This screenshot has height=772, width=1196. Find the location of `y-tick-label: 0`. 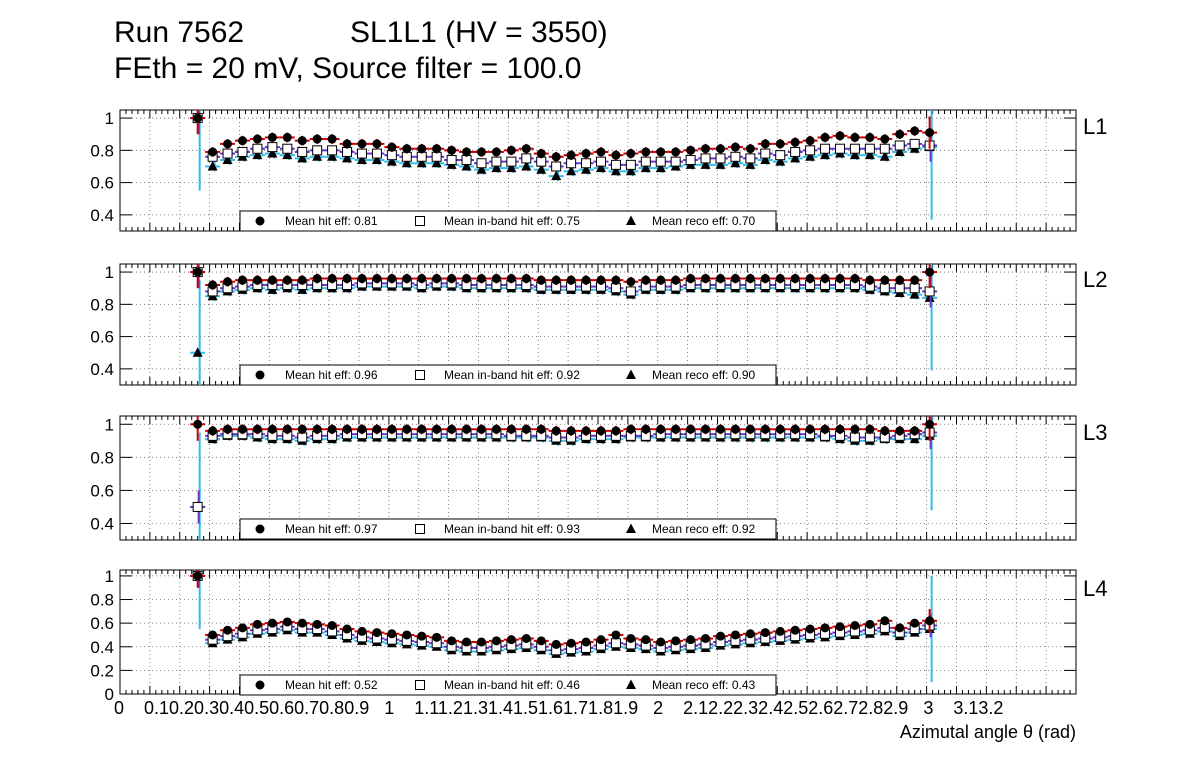

y-tick-label: 0 is located at coordinates (109, 694).